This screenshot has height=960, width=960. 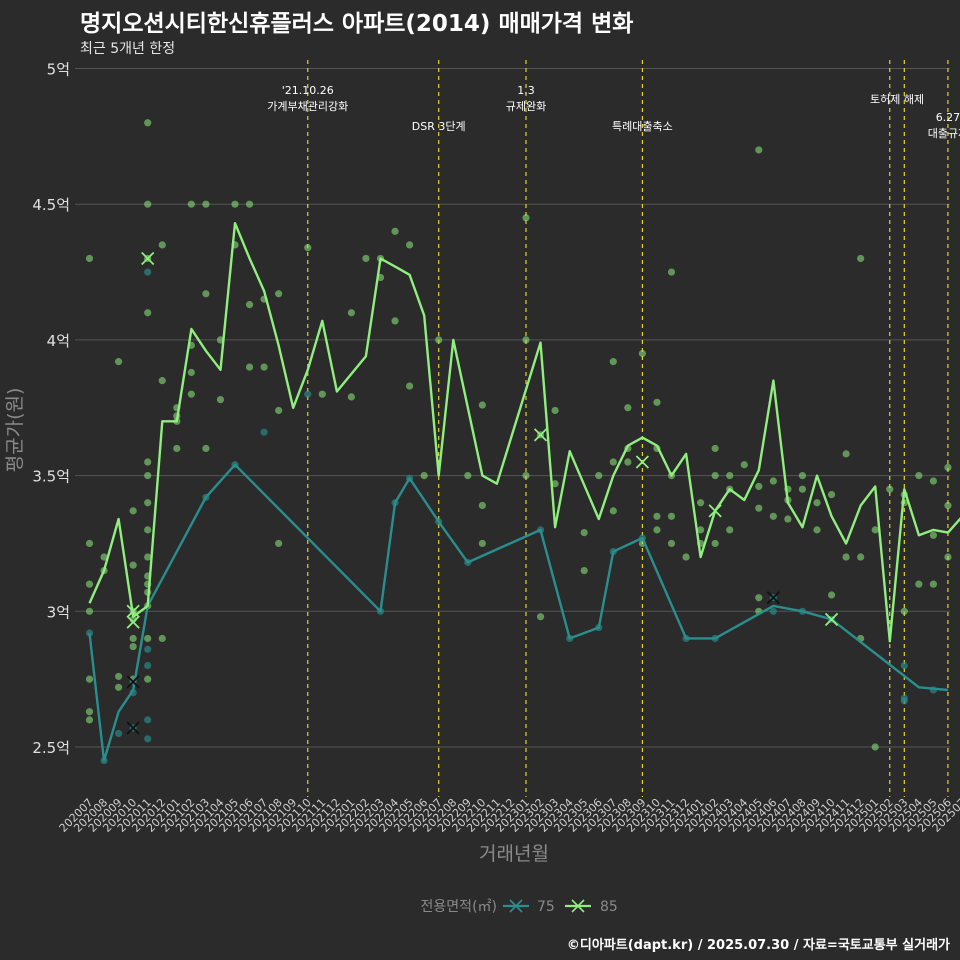 I want to click on legend-title: 전용면적(㎡), so click(x=459, y=907).